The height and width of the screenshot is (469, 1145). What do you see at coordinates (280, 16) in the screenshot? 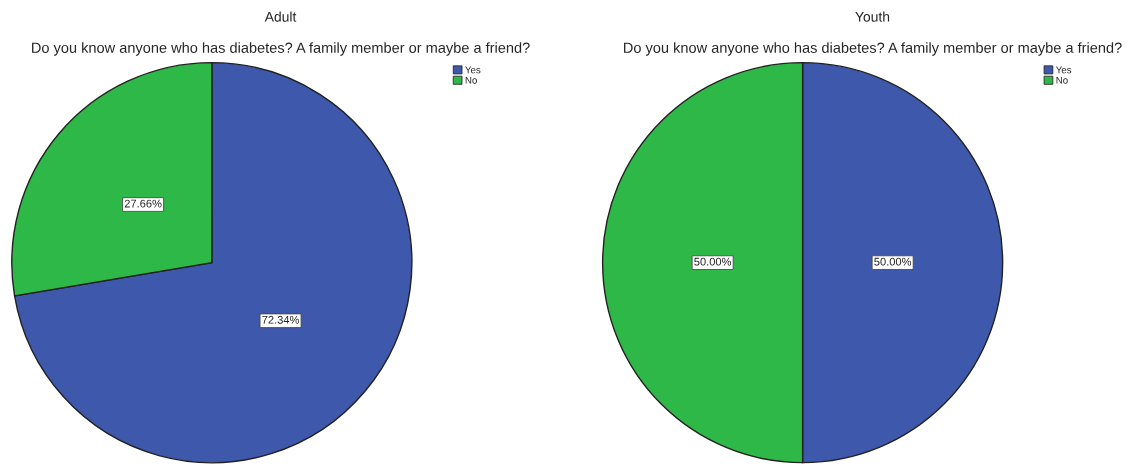
I see `chart-title: Adult` at bounding box center [280, 16].